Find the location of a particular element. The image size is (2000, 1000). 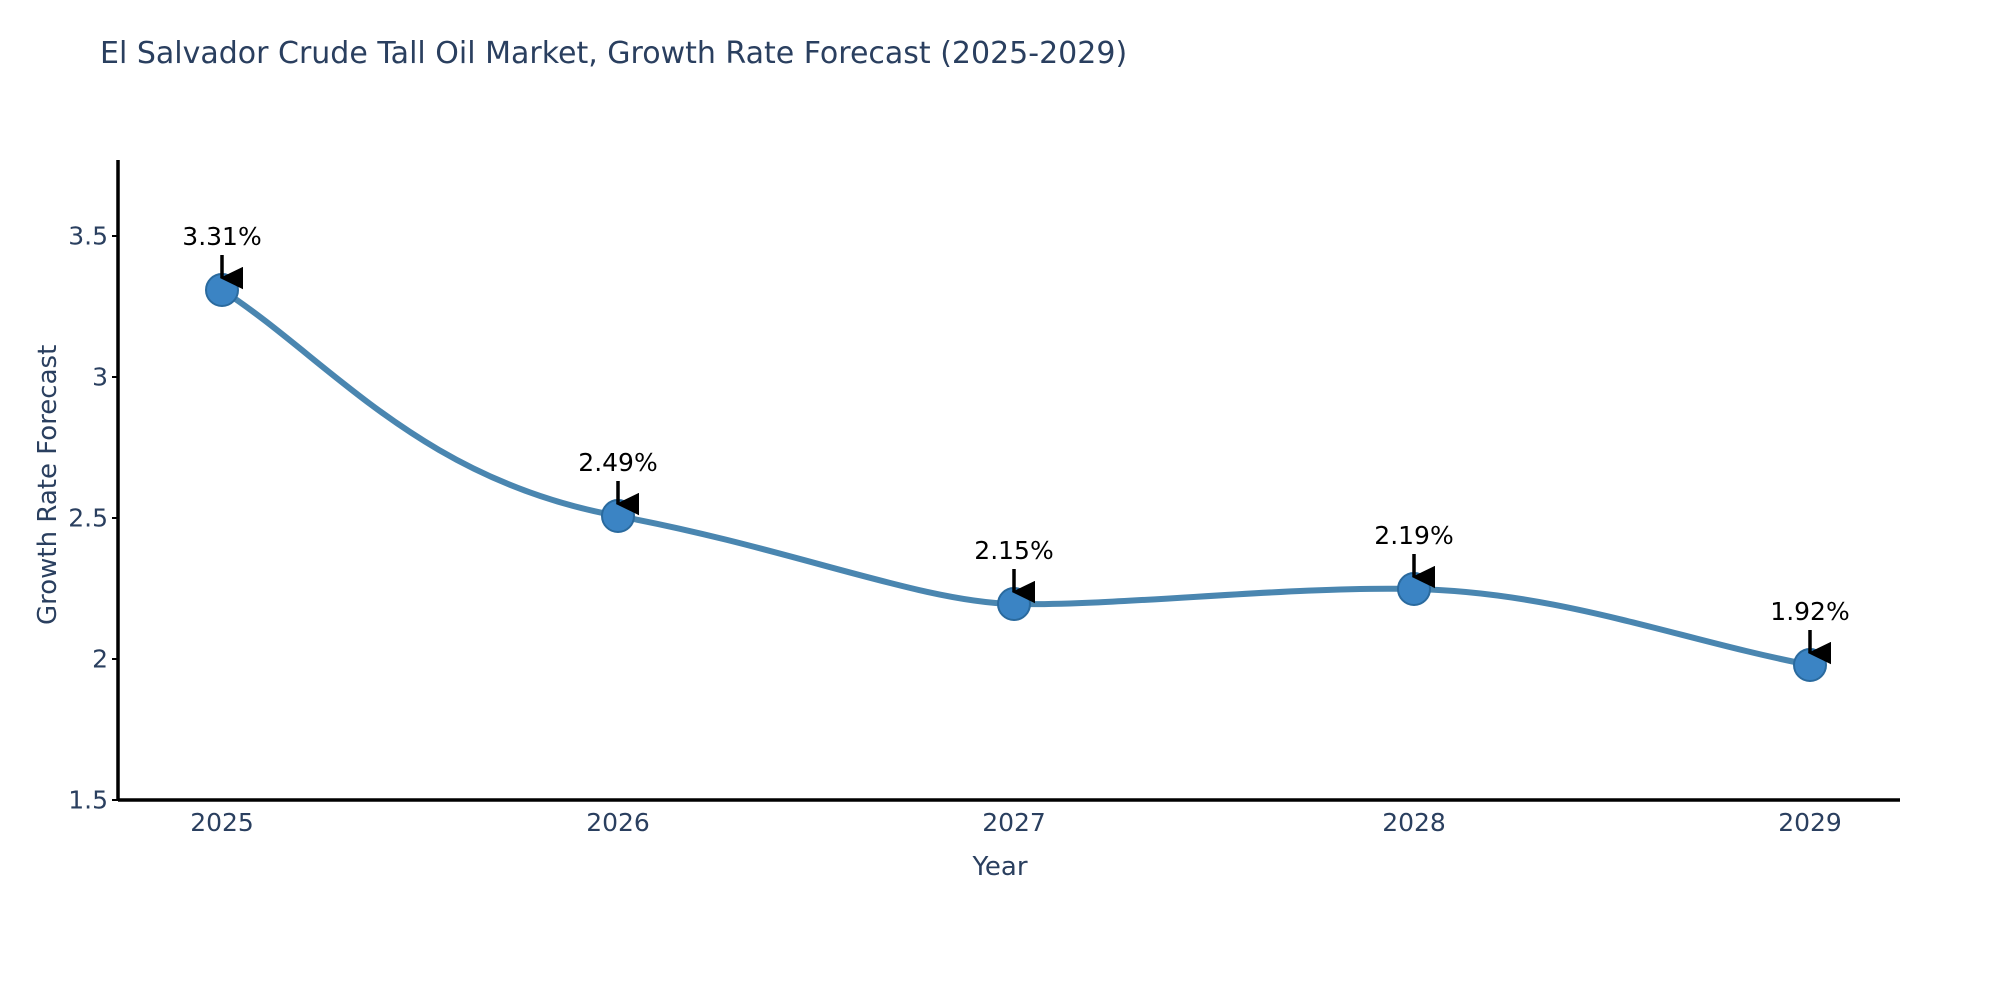

data-point-label: 3.31% is located at coordinates (222, 236).